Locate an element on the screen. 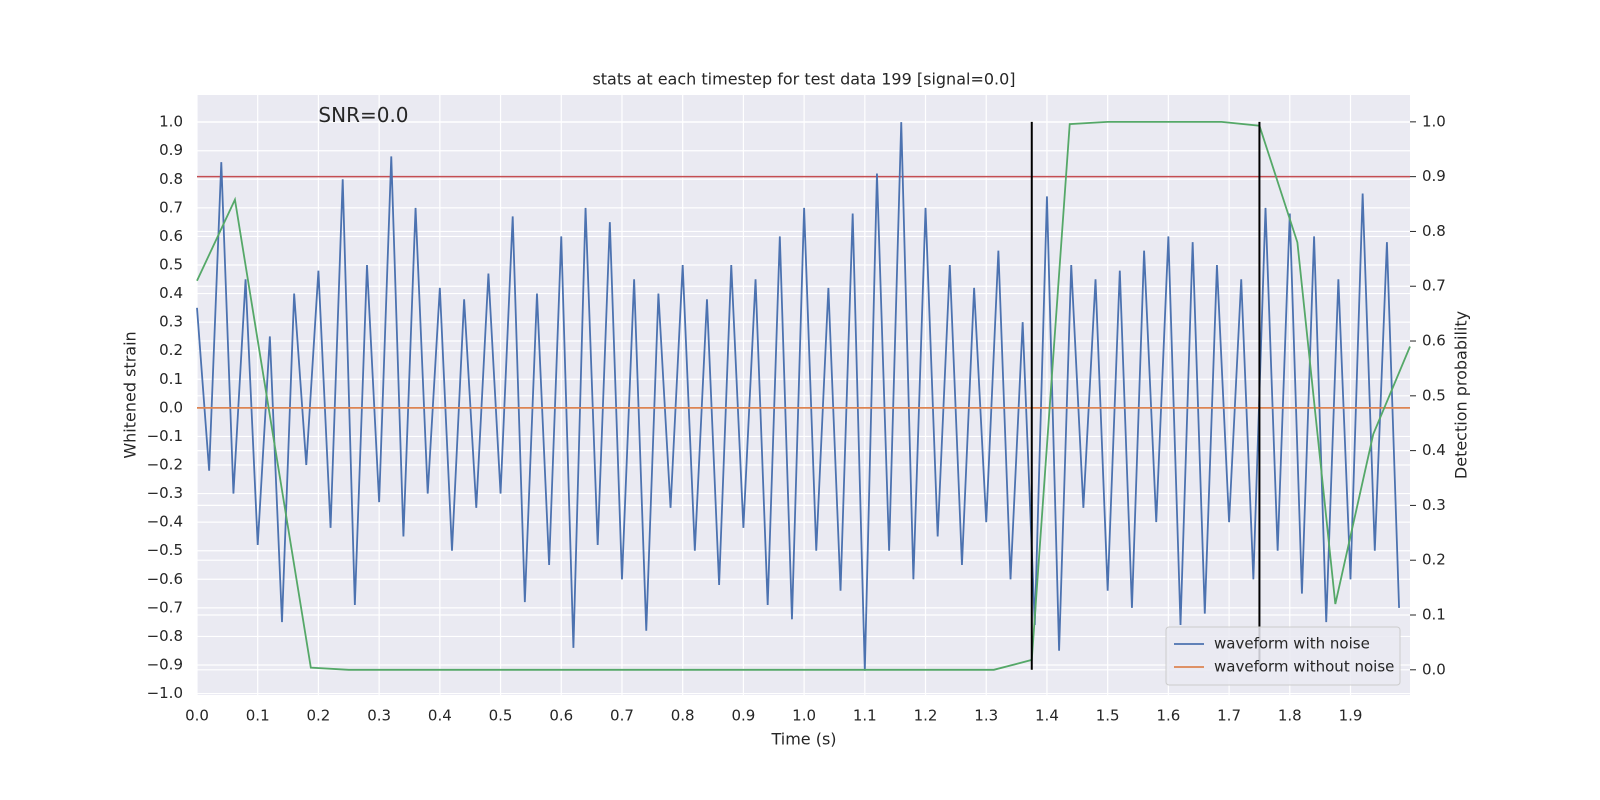  legend-label: waveform with noise is located at coordinates (1292, 644).